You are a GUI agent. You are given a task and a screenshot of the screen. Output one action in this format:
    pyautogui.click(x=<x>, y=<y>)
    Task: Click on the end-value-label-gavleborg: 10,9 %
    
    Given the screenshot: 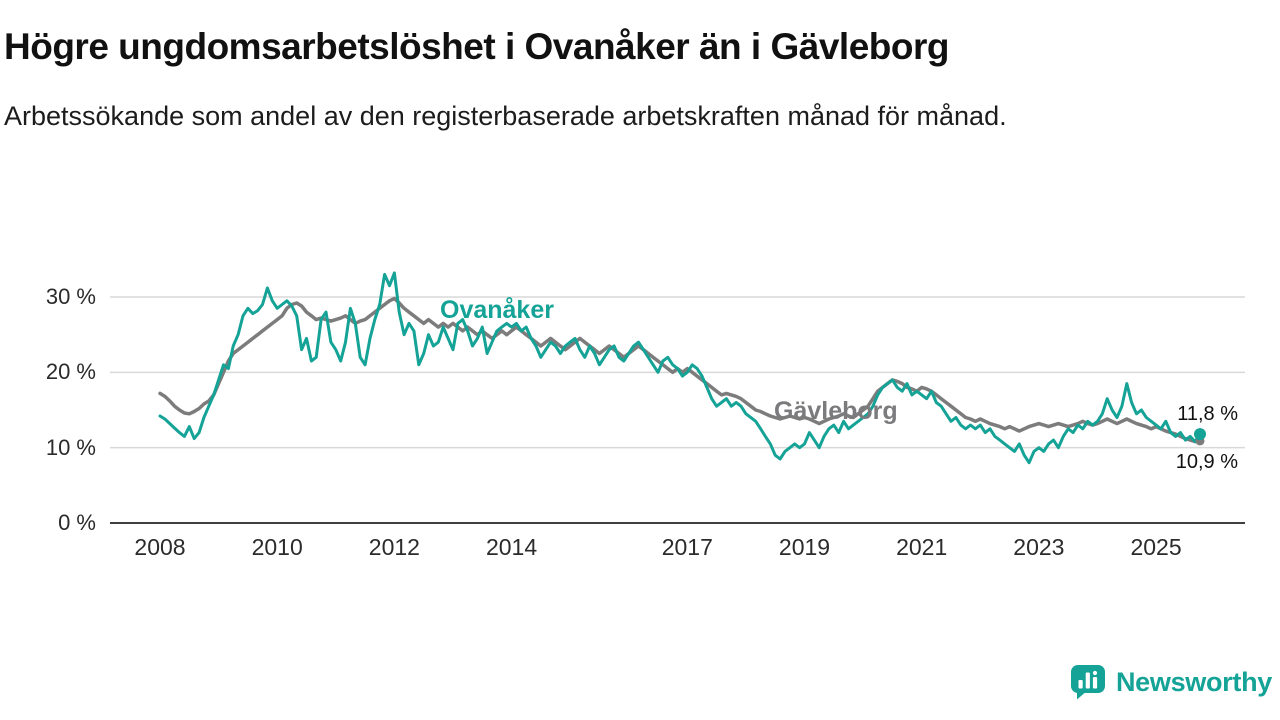 What is the action you would take?
    pyautogui.click(x=1206, y=462)
    